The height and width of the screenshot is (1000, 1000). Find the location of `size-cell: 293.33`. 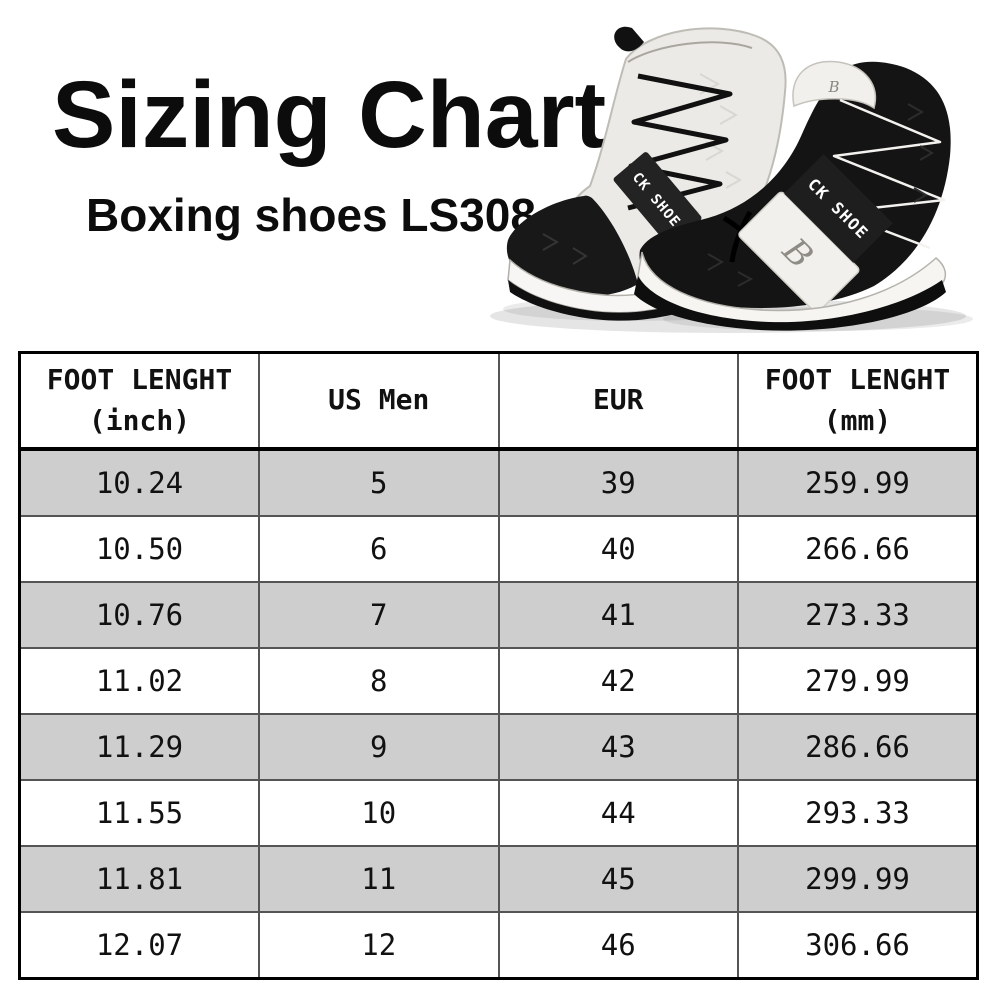

size-cell: 293.33 is located at coordinates (857, 812).